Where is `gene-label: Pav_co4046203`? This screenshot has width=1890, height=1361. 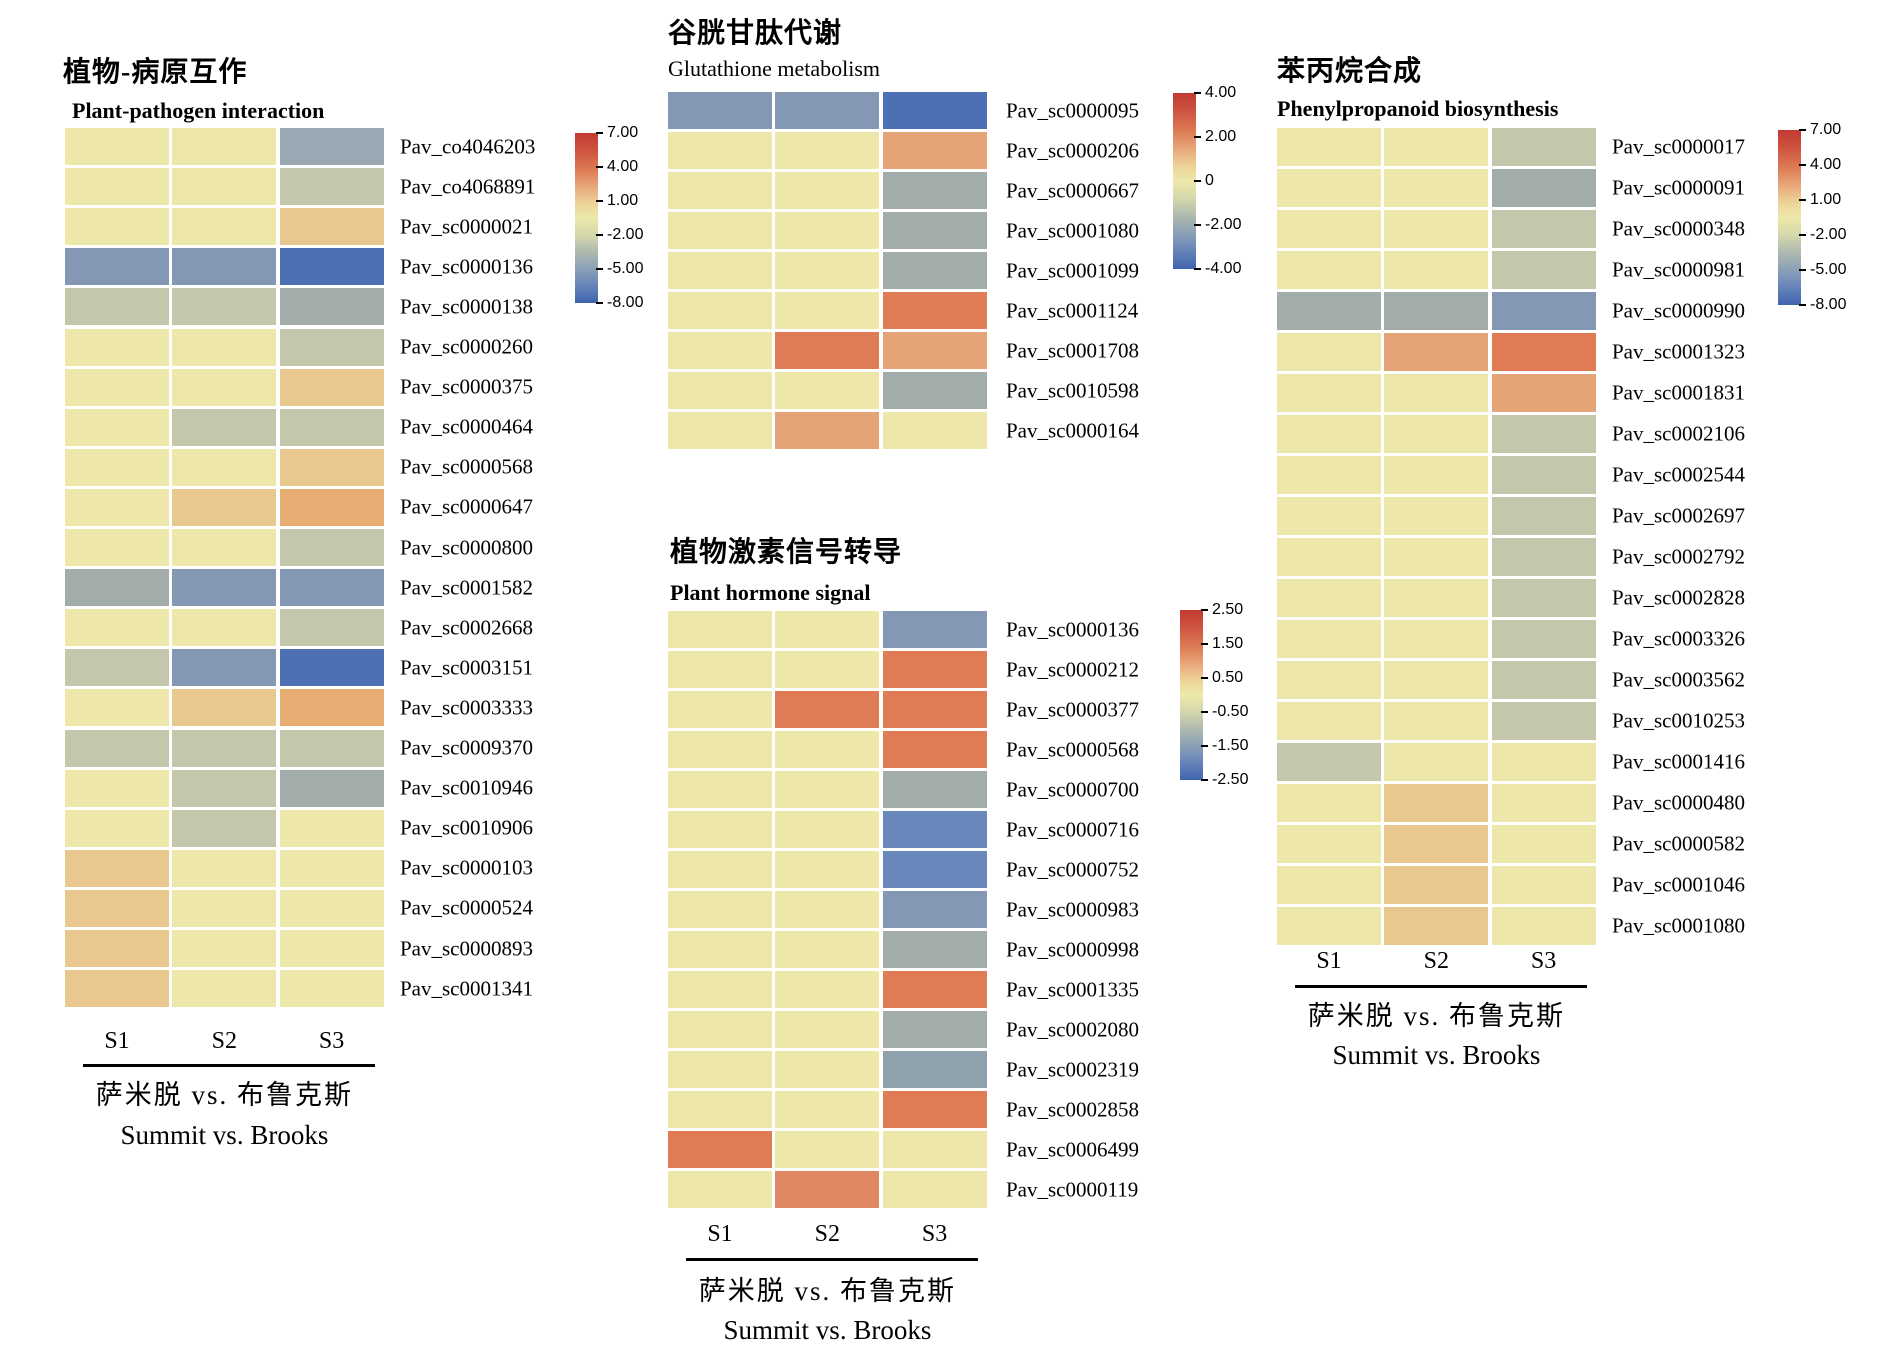
gene-label: Pav_co4046203 is located at coordinates (468, 146).